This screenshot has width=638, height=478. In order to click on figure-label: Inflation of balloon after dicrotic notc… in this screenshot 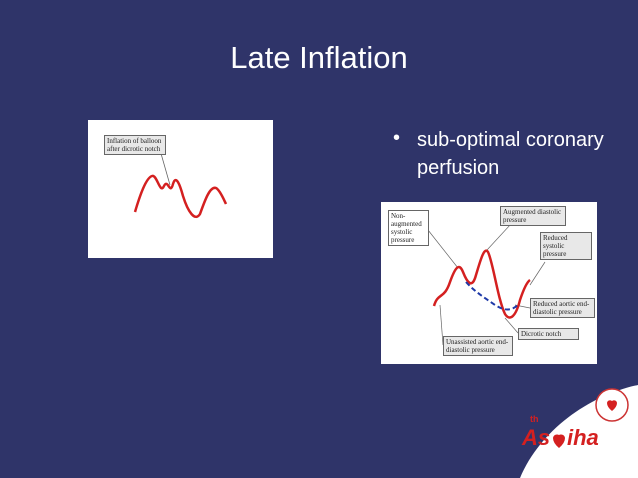, I will do `click(135, 145)`.